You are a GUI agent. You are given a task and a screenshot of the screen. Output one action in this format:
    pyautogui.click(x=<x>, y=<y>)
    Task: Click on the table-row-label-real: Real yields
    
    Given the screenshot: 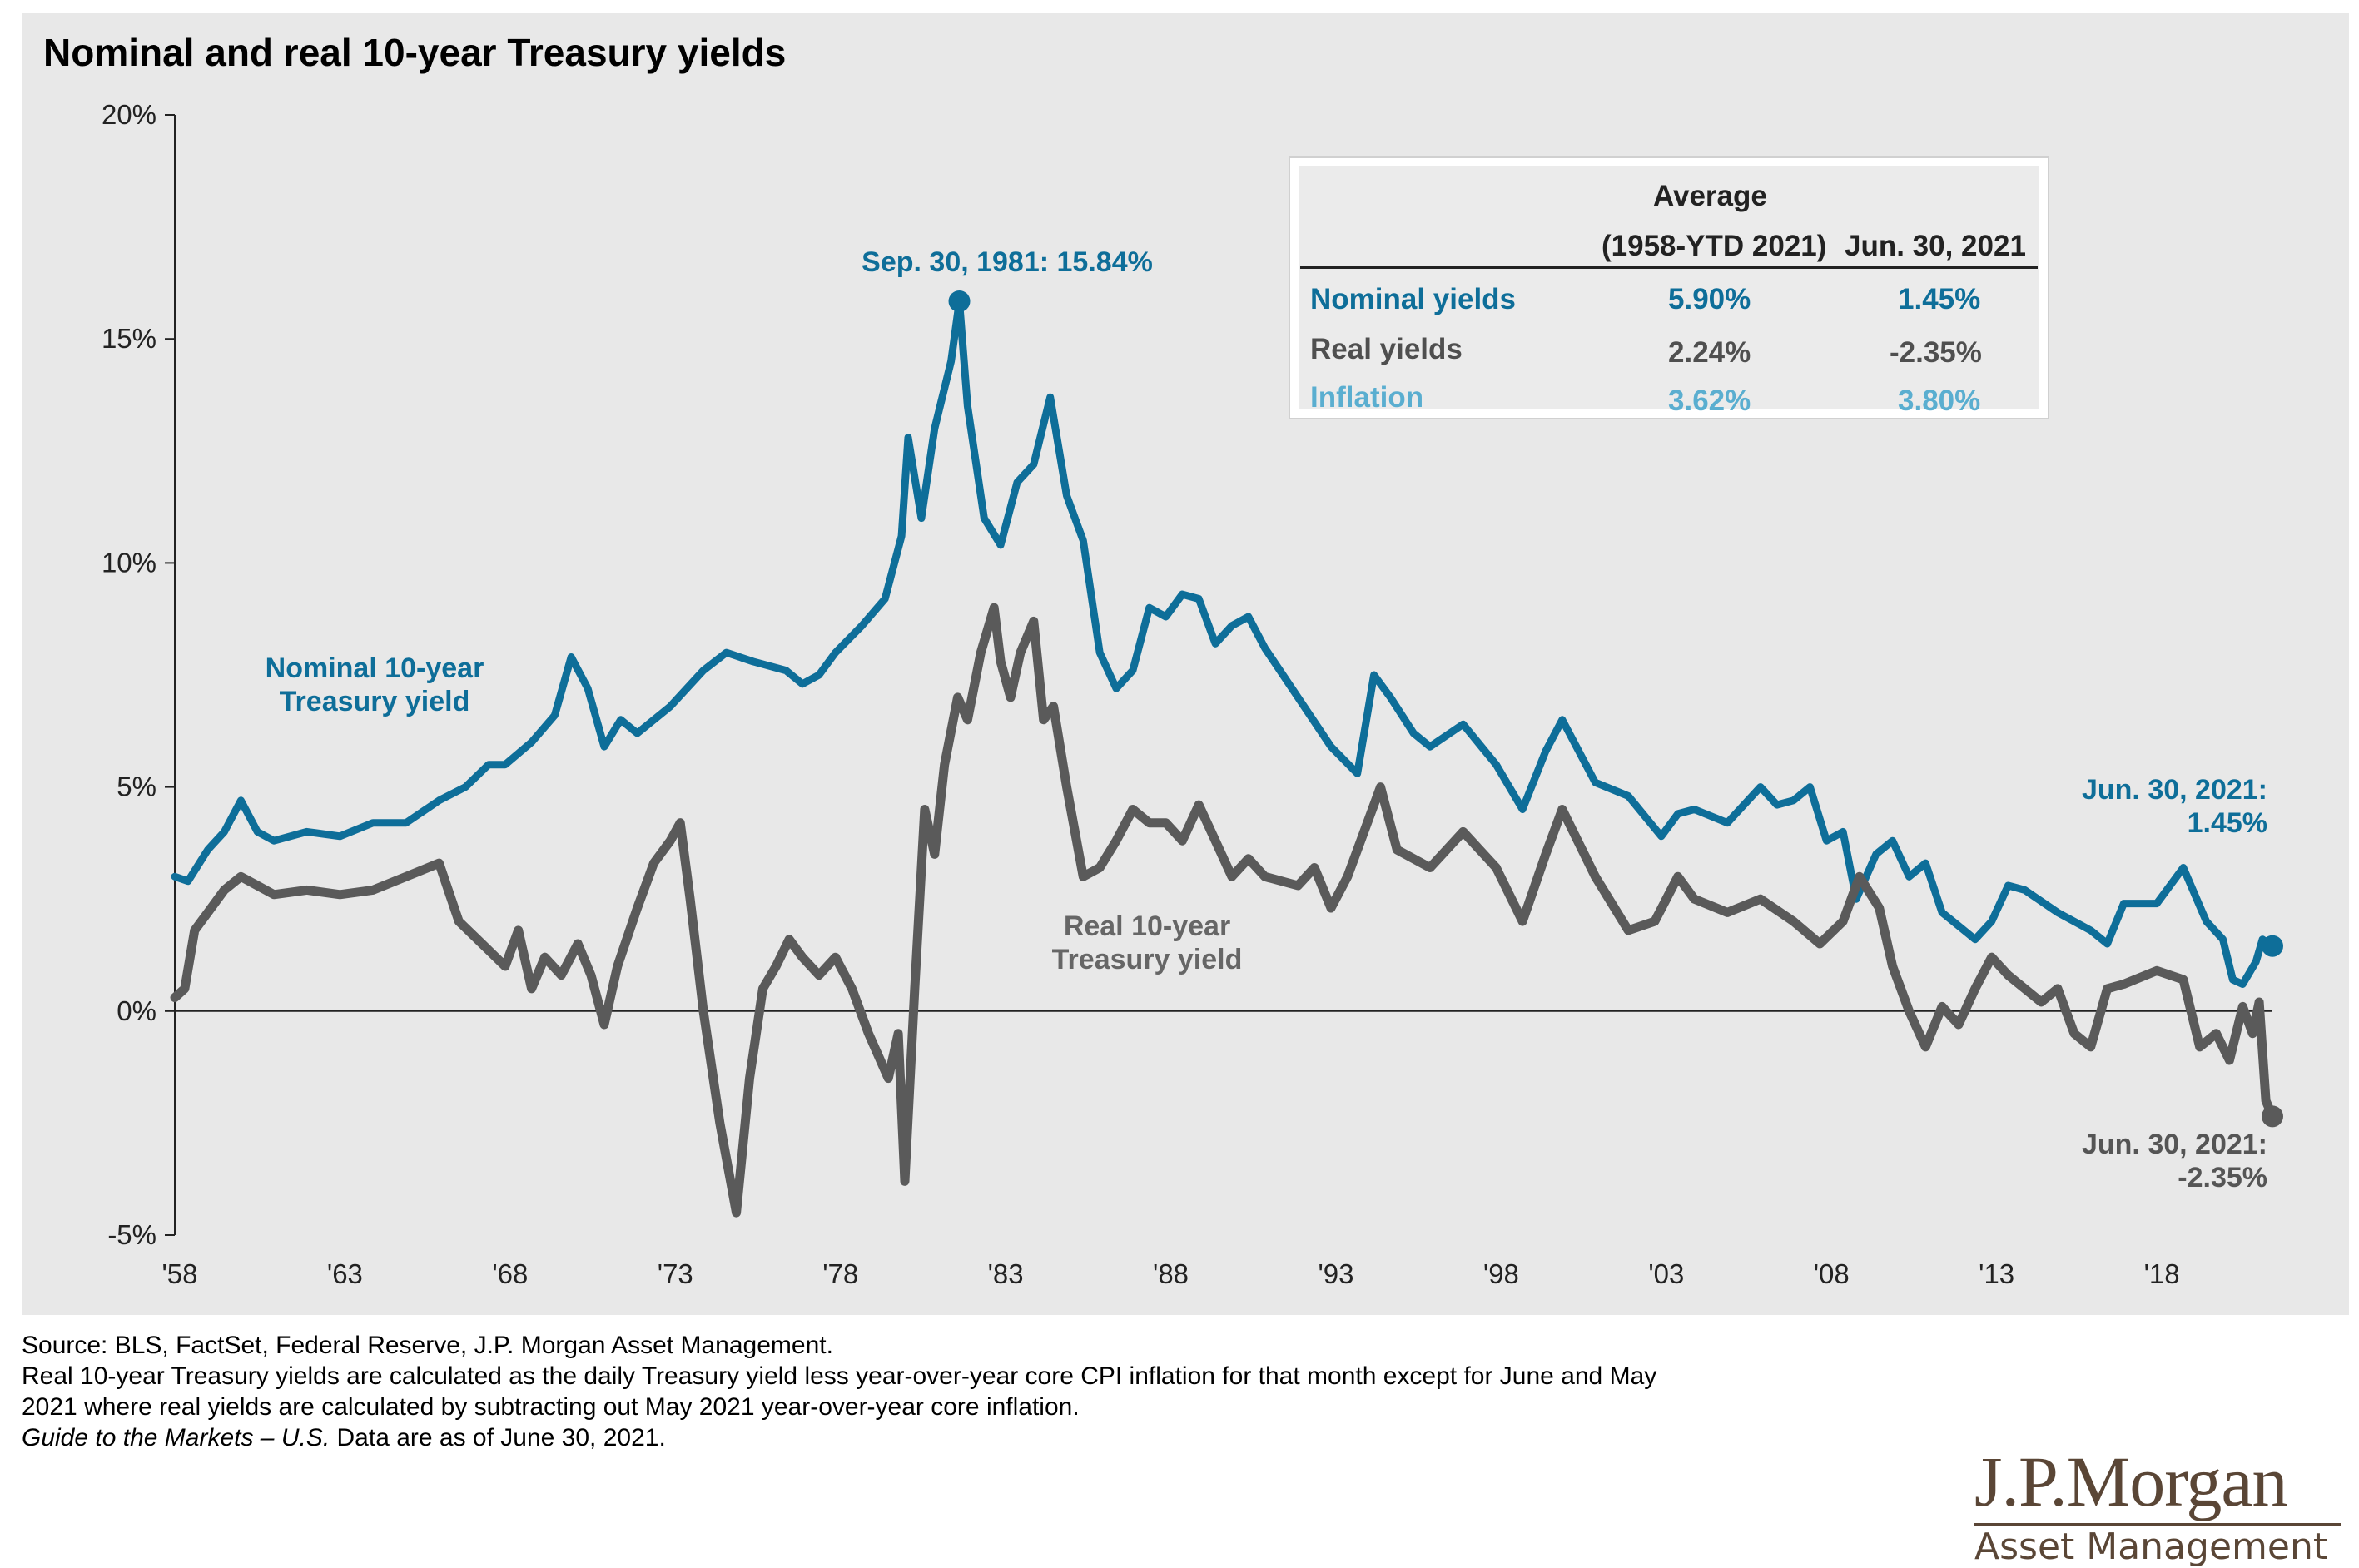 What is the action you would take?
    pyautogui.click(x=1386, y=349)
    